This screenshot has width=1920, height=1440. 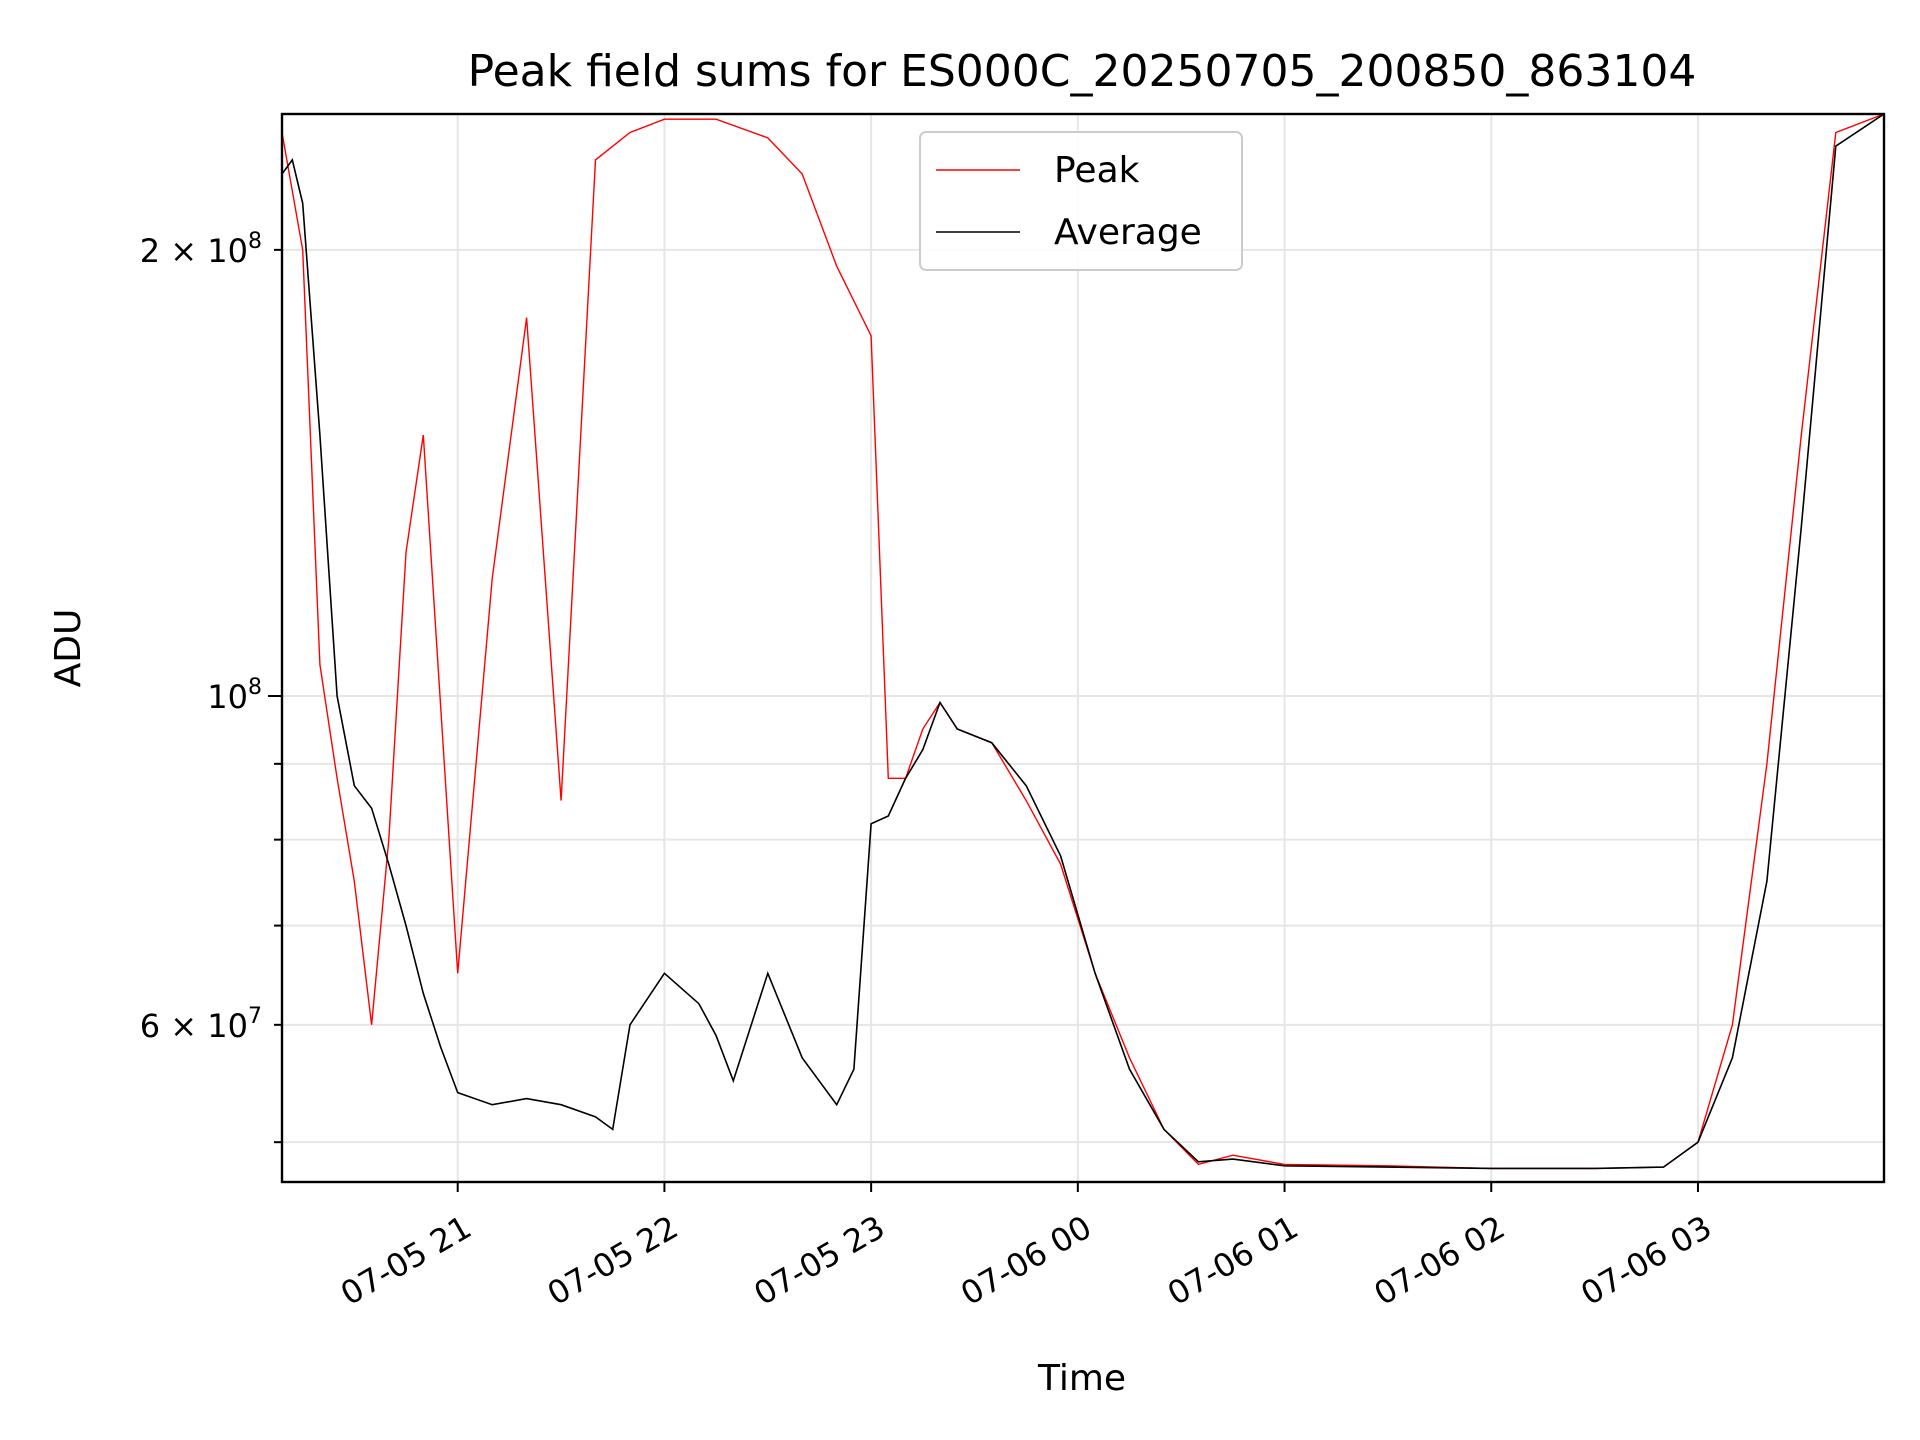 I want to click on y-tick-label: 6 × 107, so click(x=201, y=1024).